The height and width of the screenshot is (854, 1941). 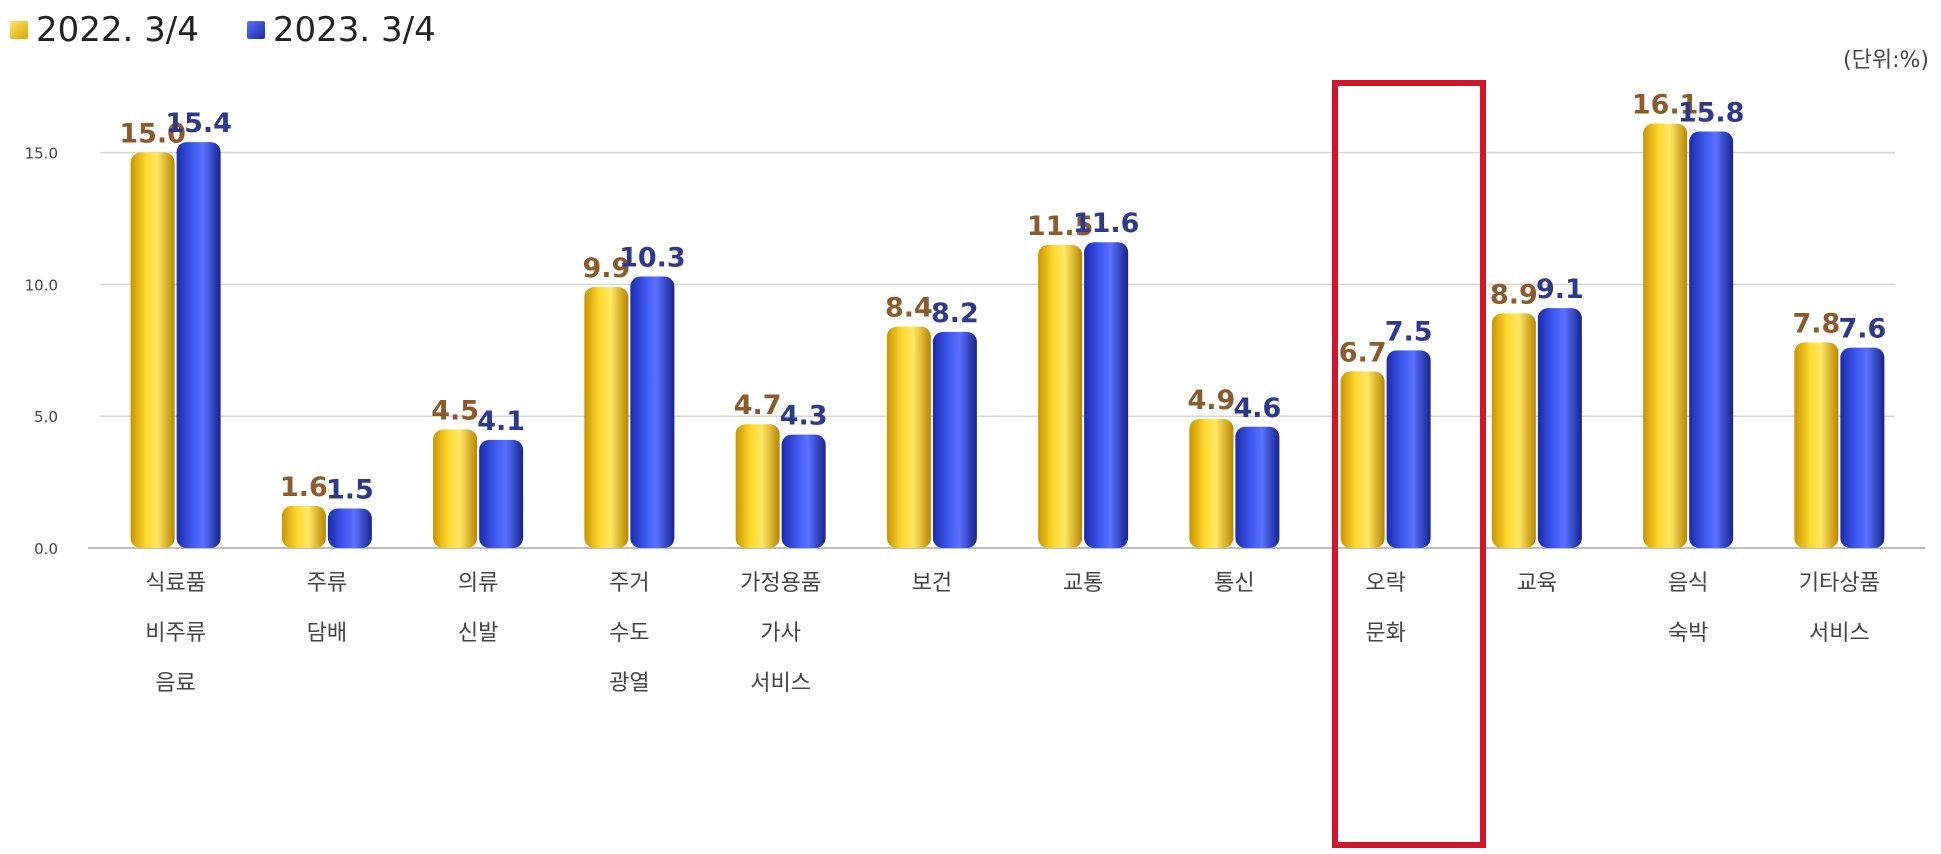 What do you see at coordinates (932, 583) in the screenshot?
I see `category-label: 보건` at bounding box center [932, 583].